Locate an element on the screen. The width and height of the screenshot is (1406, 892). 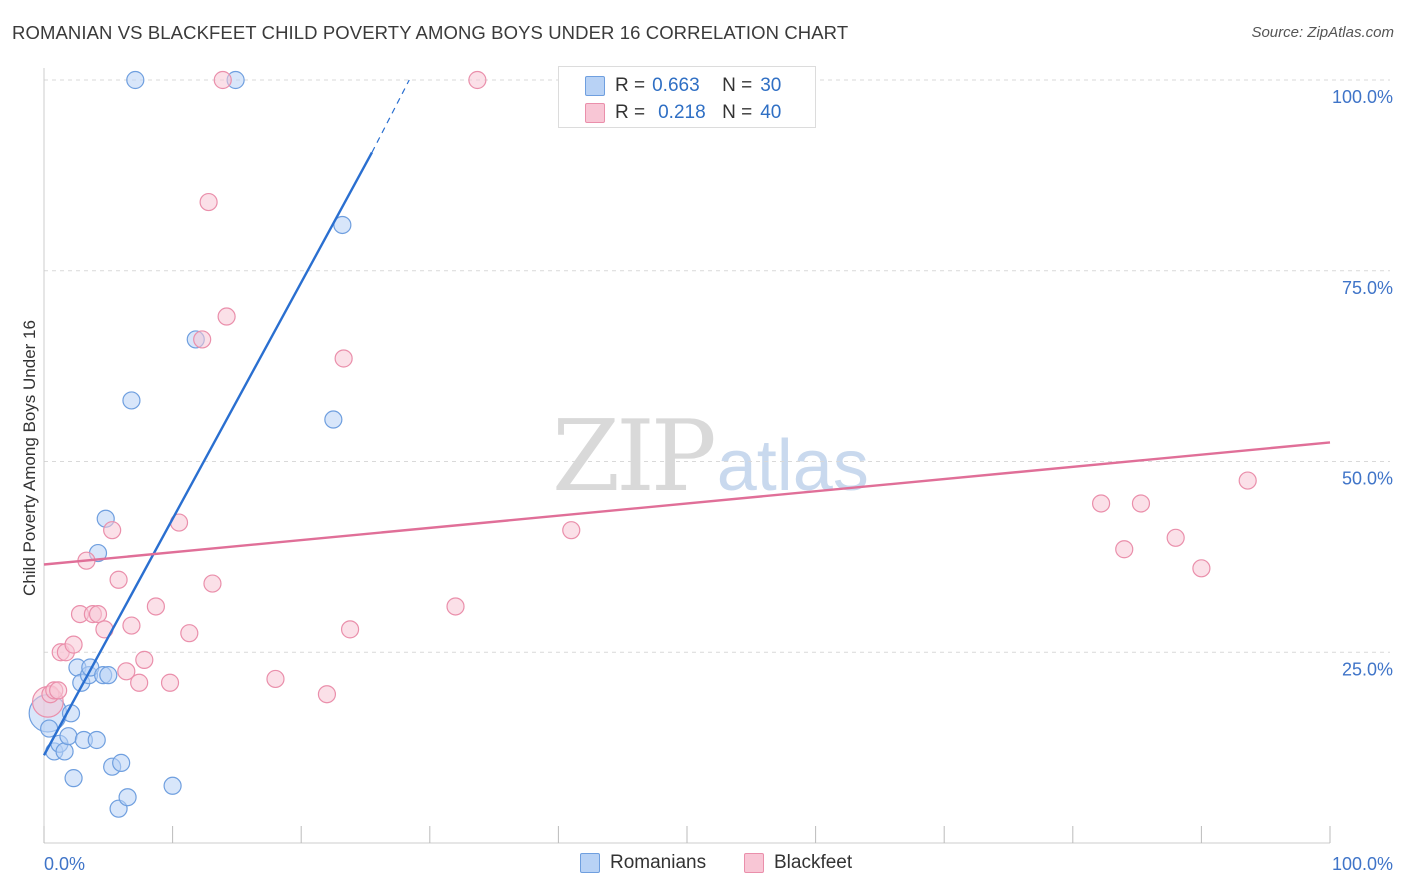
romanians-legend-swatch is located at coordinates (590, 863).